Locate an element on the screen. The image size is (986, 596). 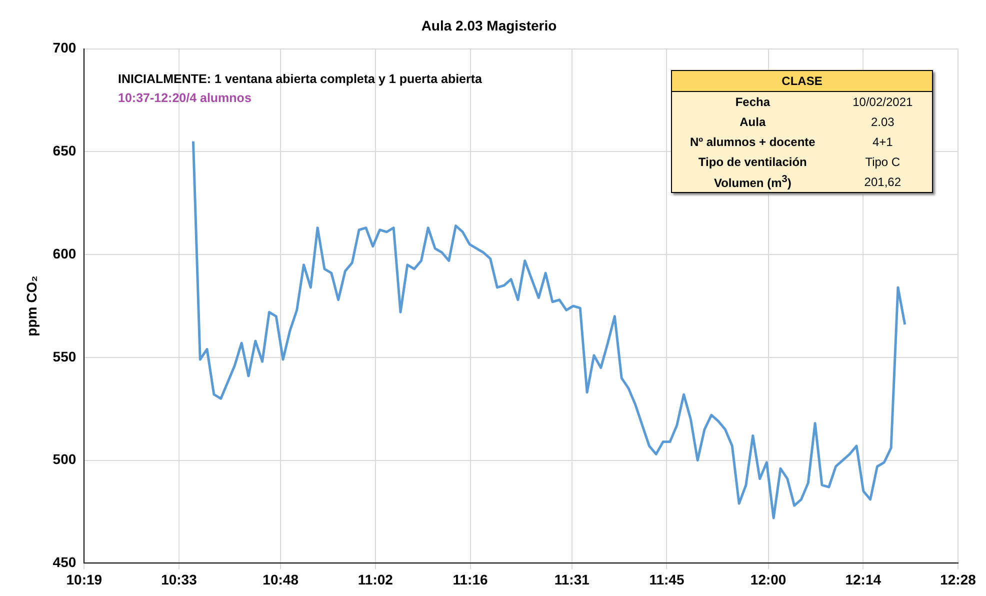
y-tick-label: 500 is located at coordinates (64, 459).